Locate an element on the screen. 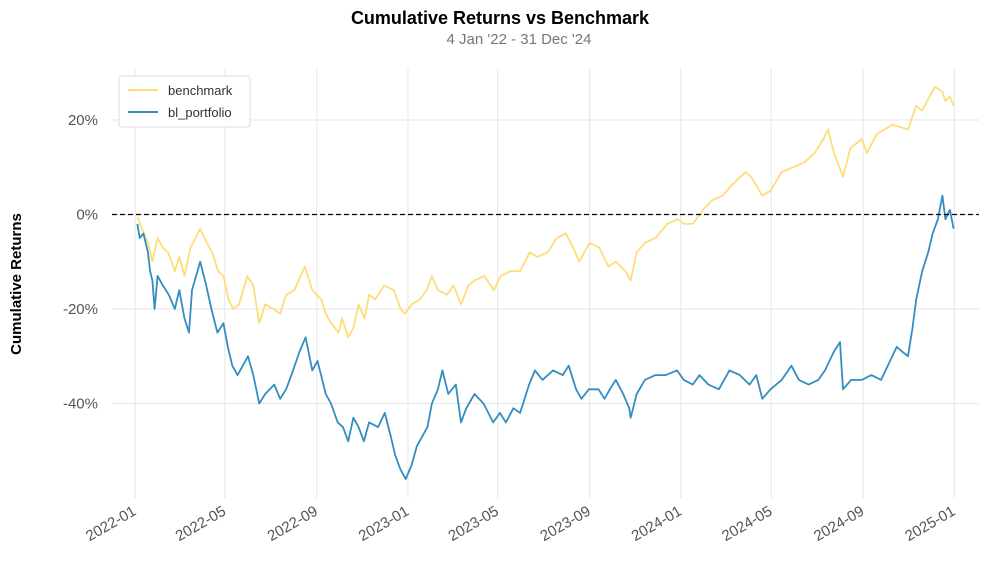 The width and height of the screenshot is (989, 564). legend-box is located at coordinates (184, 101).